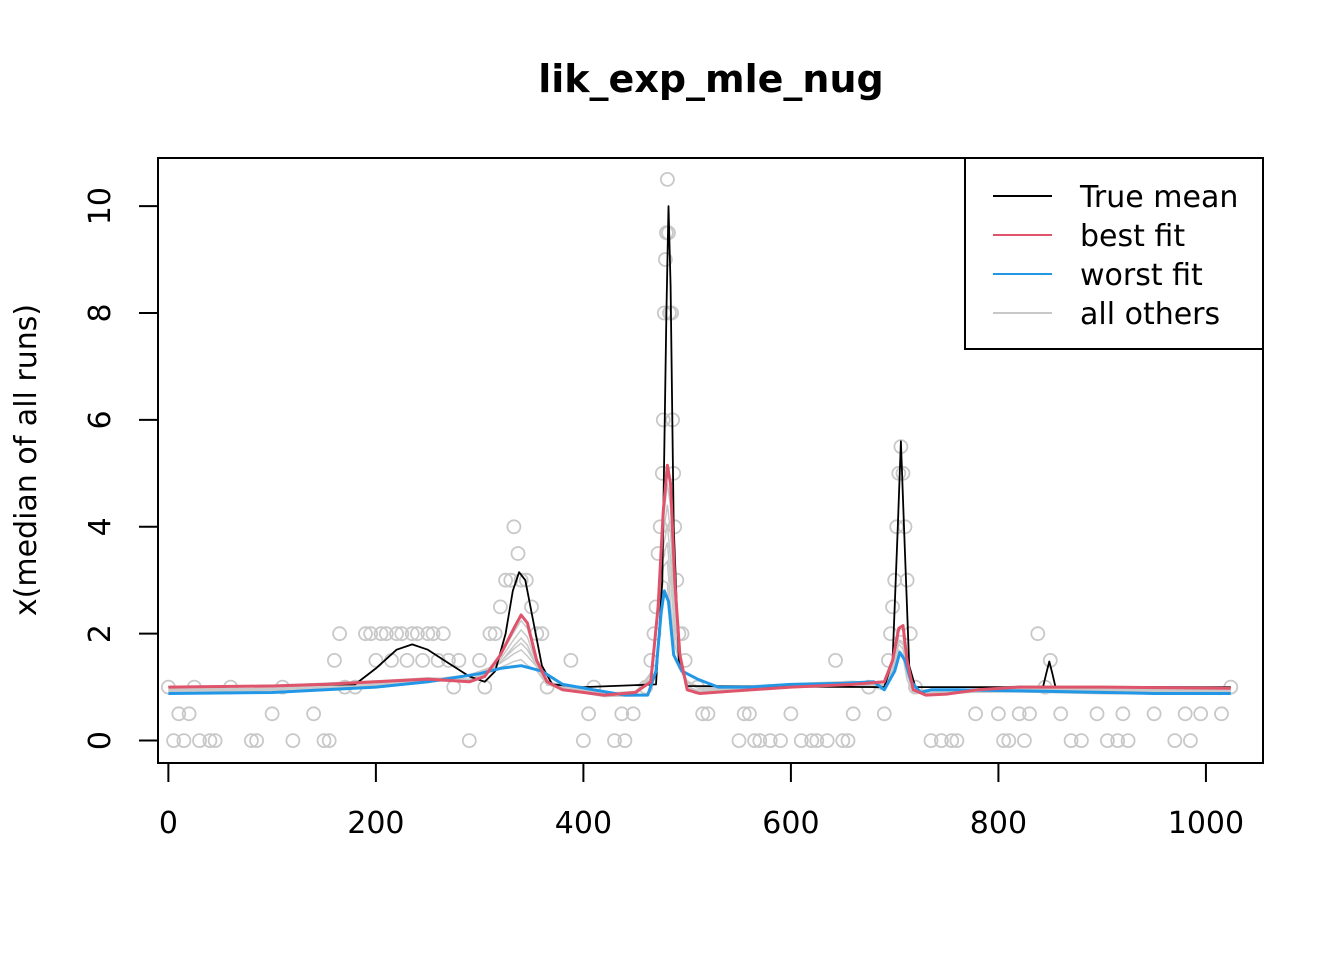  I want to click on y-tick-label: 6, so click(100, 419).